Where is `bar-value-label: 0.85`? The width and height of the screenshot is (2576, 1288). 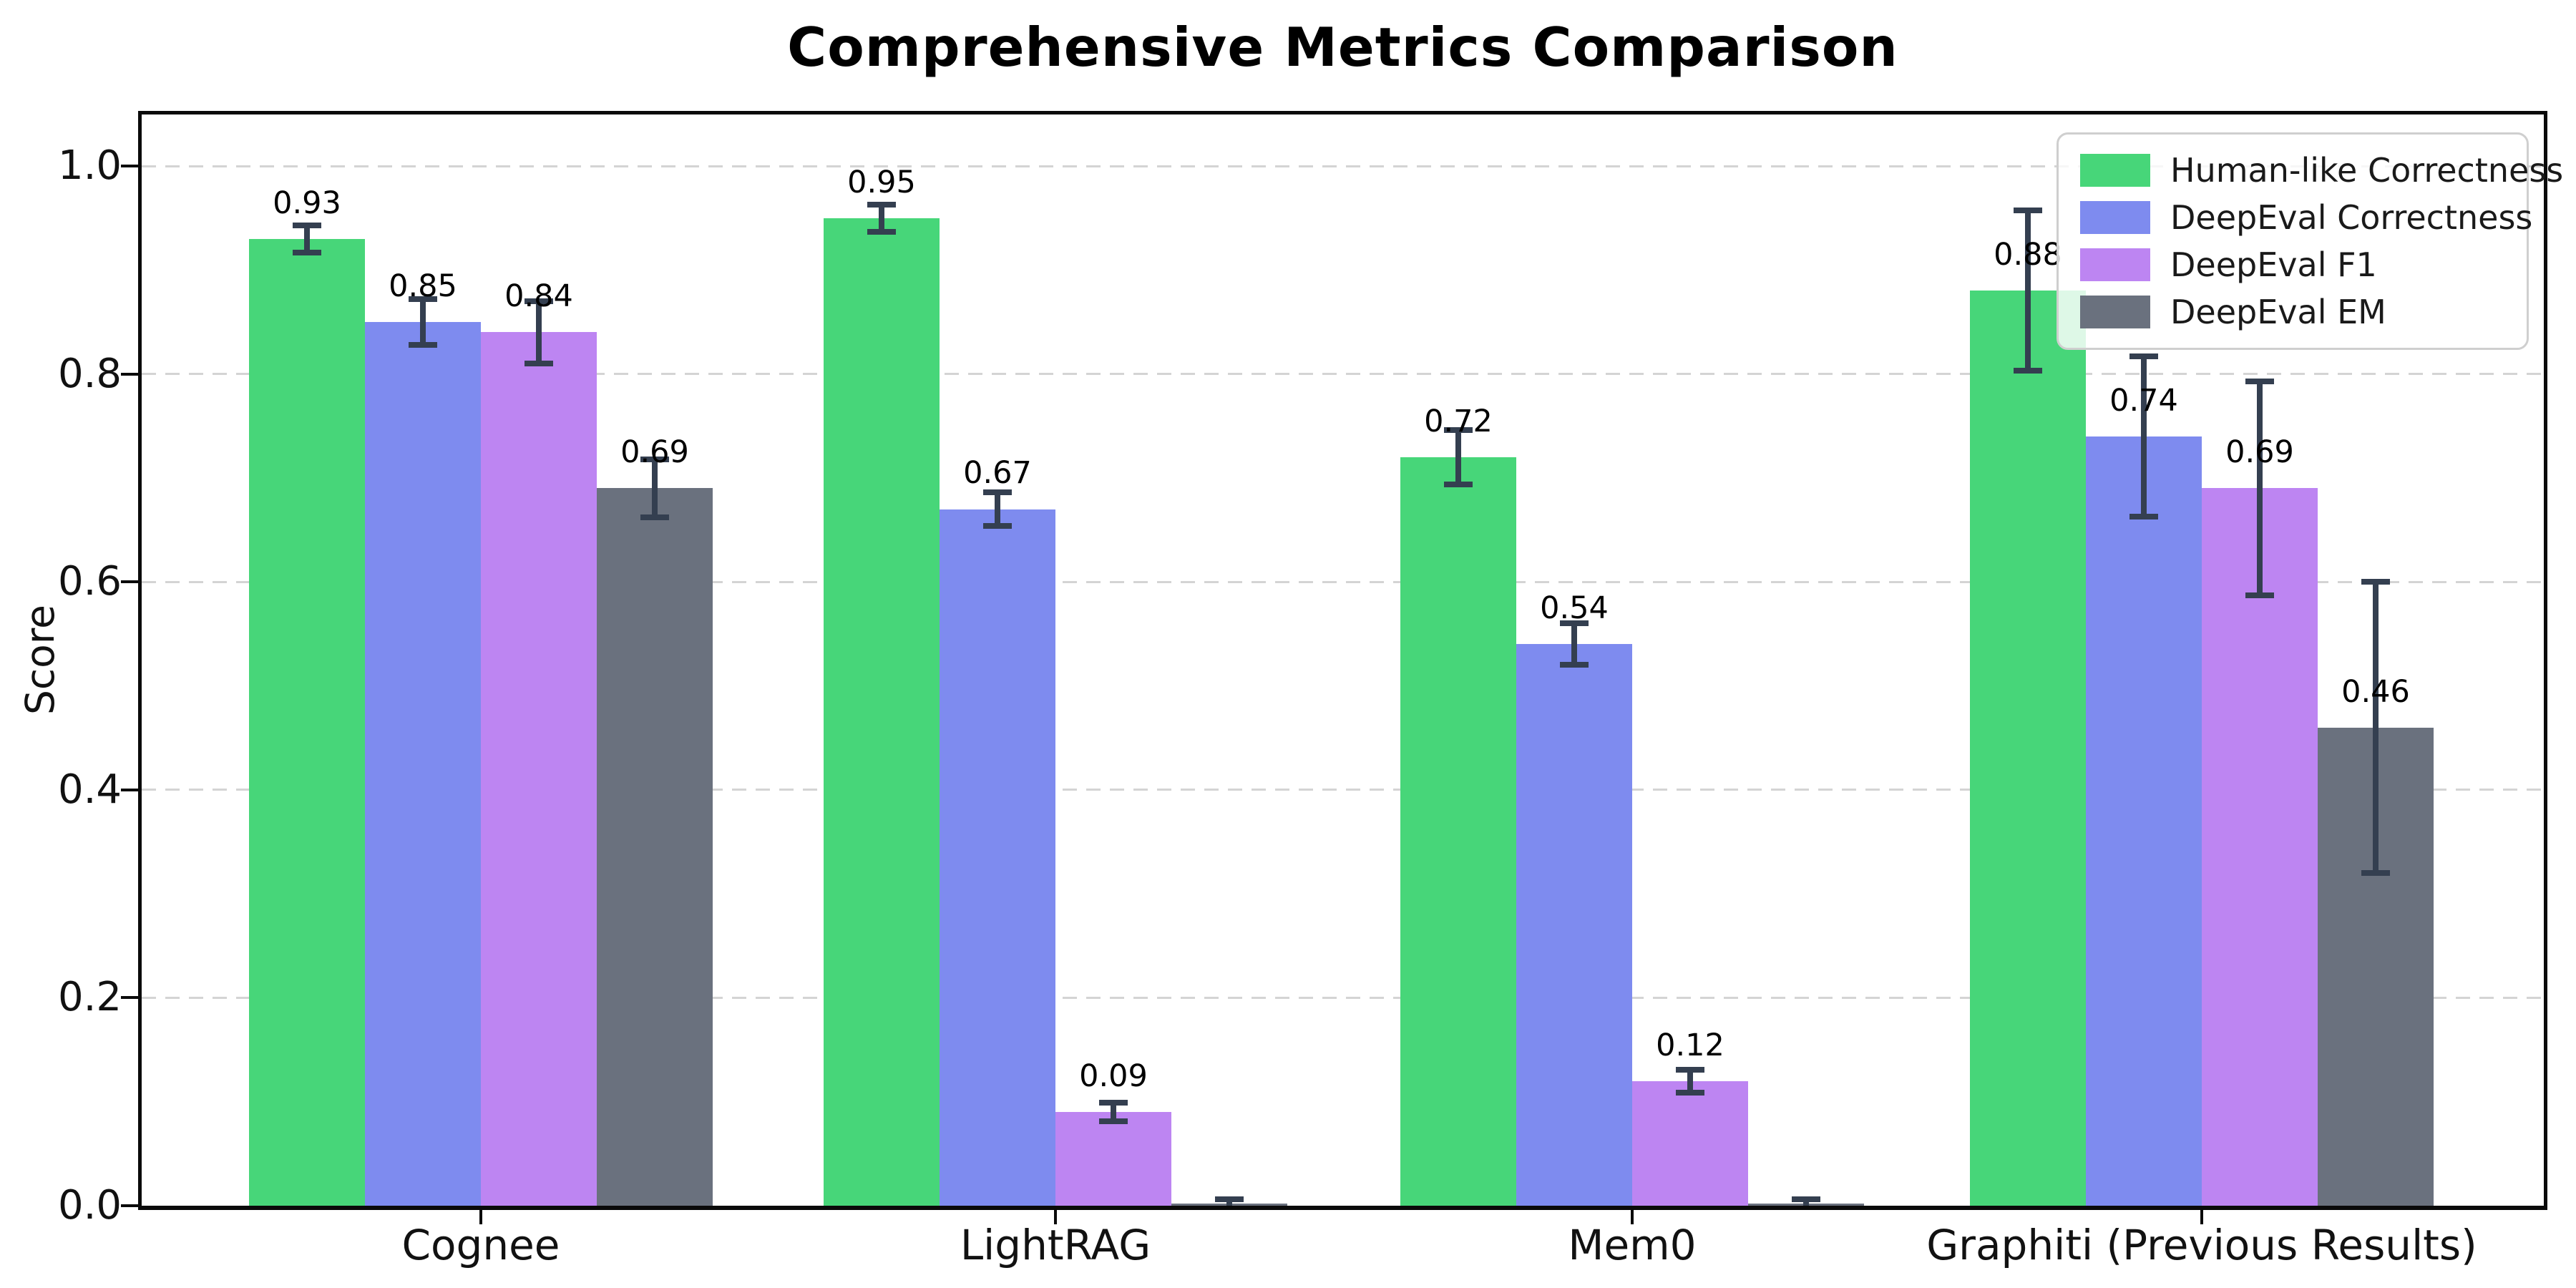
bar-value-label: 0.85 is located at coordinates (423, 286).